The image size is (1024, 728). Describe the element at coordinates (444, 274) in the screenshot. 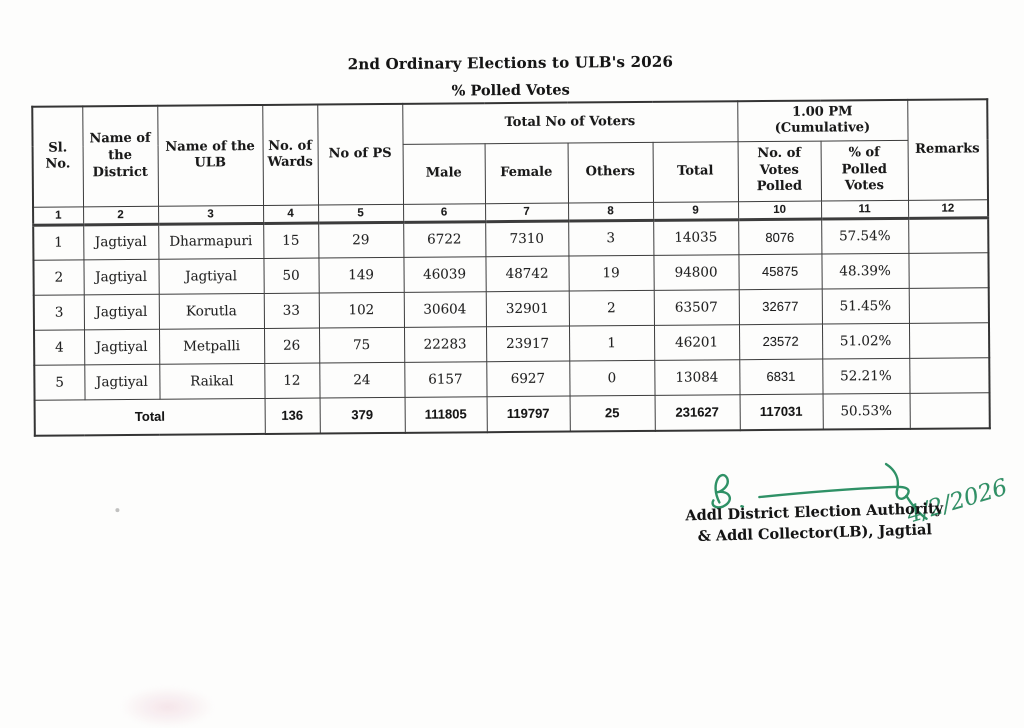

I see `cell-male: 46039` at that location.